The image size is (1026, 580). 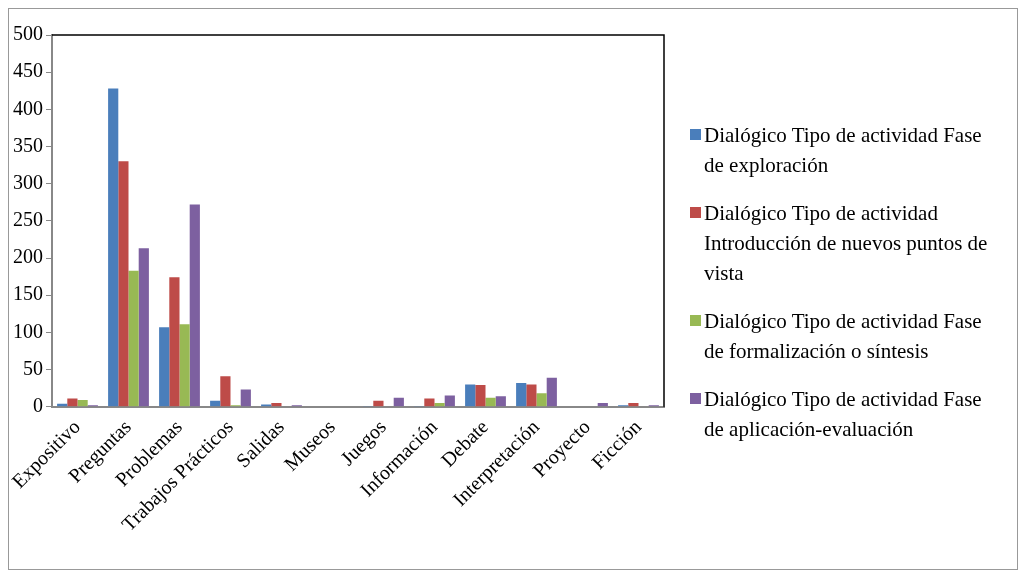 What do you see at coordinates (28, 256) in the screenshot?
I see `y-tick-label: 200` at bounding box center [28, 256].